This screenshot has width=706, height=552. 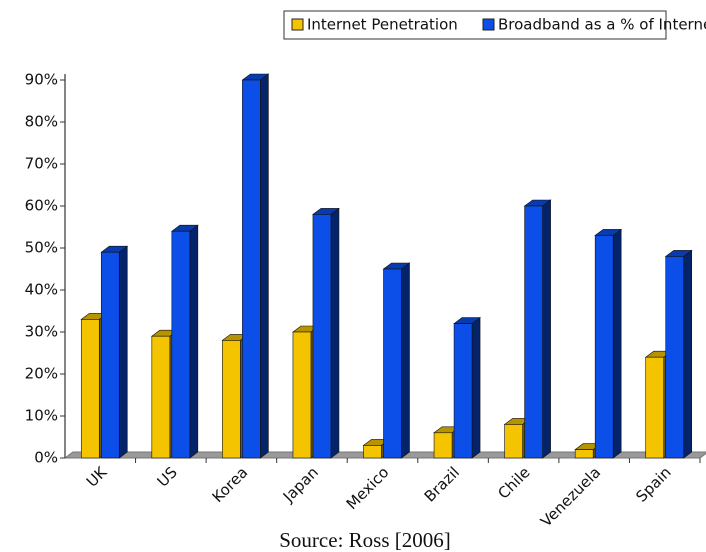 I want to click on y-tick-label: 40%, so click(x=41, y=290).